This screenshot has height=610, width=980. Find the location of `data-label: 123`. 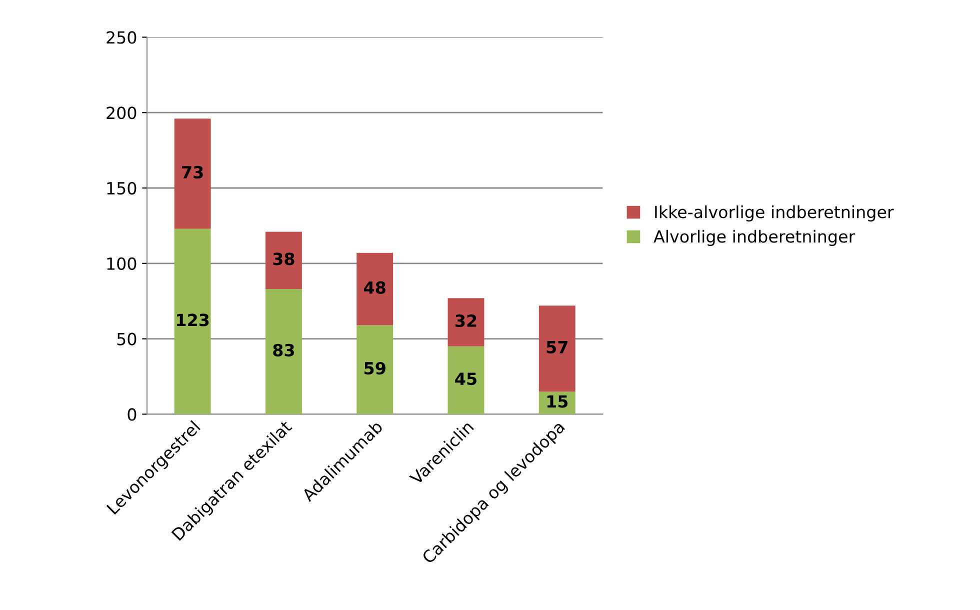

data-label: 123 is located at coordinates (193, 320).